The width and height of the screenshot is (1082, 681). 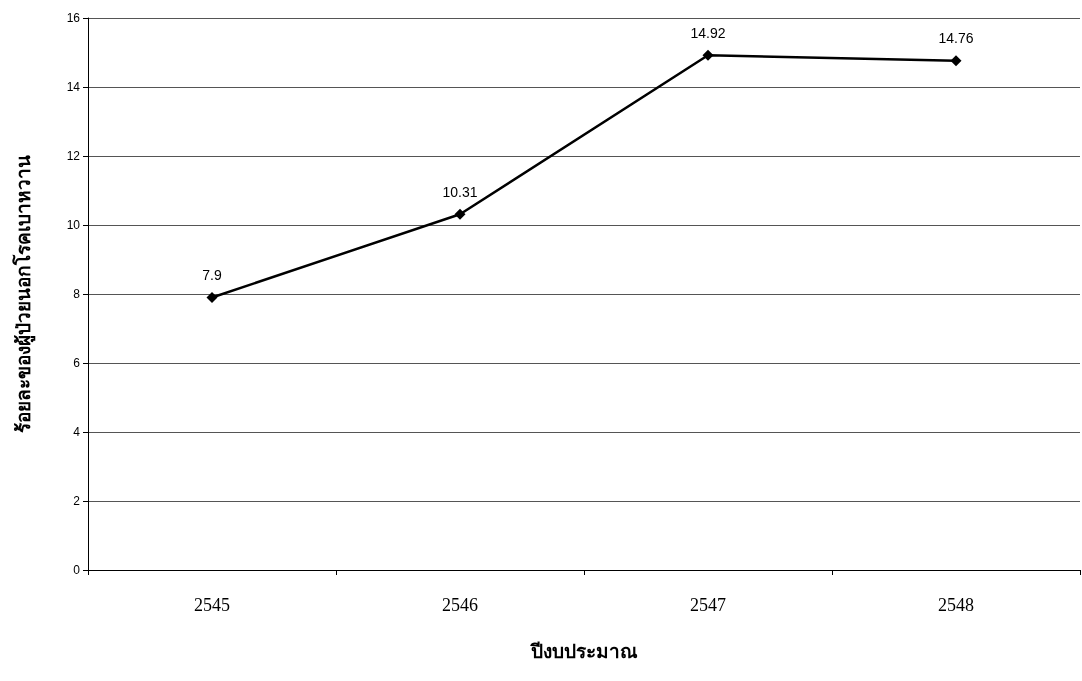 What do you see at coordinates (73, 225) in the screenshot?
I see `y-tick-label: 10` at bounding box center [73, 225].